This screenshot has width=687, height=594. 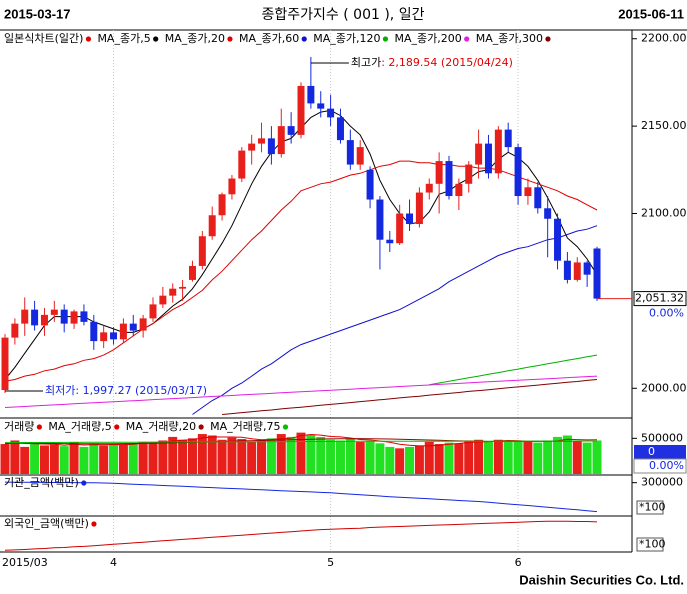 What do you see at coordinates (651, 451) in the screenshot?
I see `value-box-label: 0` at bounding box center [651, 451].